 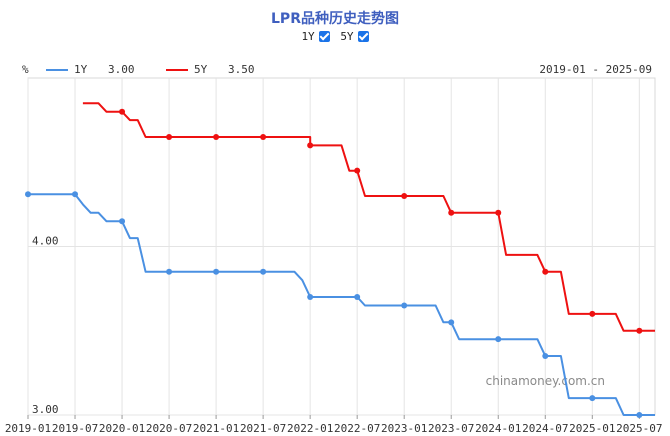 What do you see at coordinates (363, 36) in the screenshot?
I see `checkbox-5y-icon` at bounding box center [363, 36].